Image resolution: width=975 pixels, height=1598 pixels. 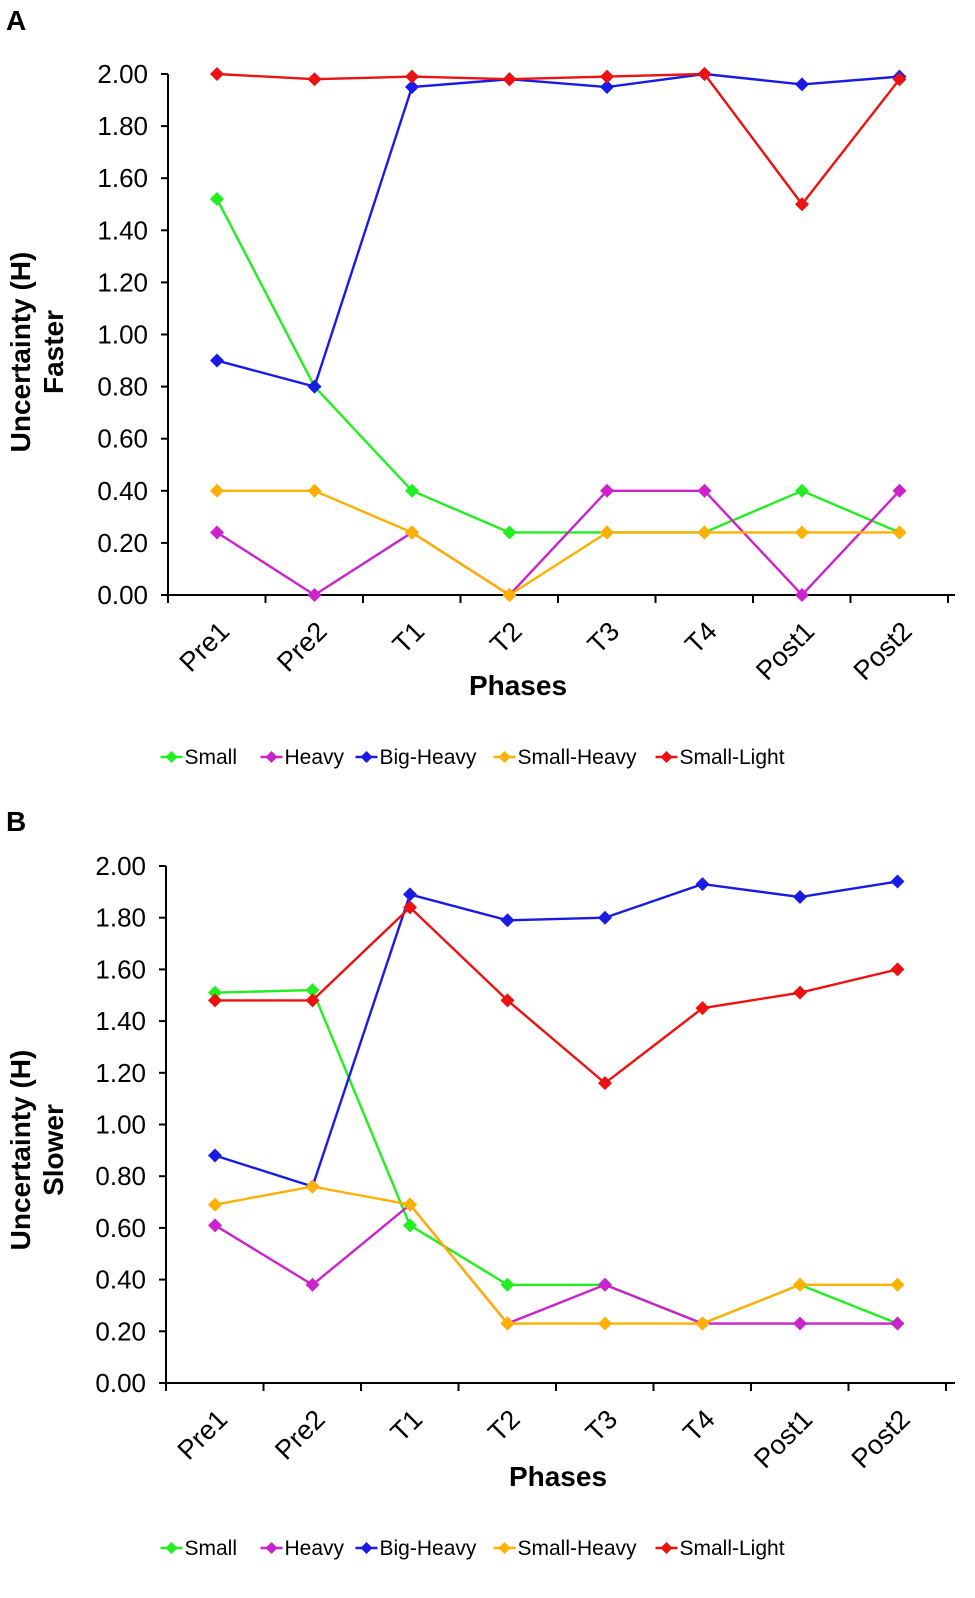 What do you see at coordinates (416, 757) in the screenshot?
I see `legend-item: Big-Heavy` at bounding box center [416, 757].